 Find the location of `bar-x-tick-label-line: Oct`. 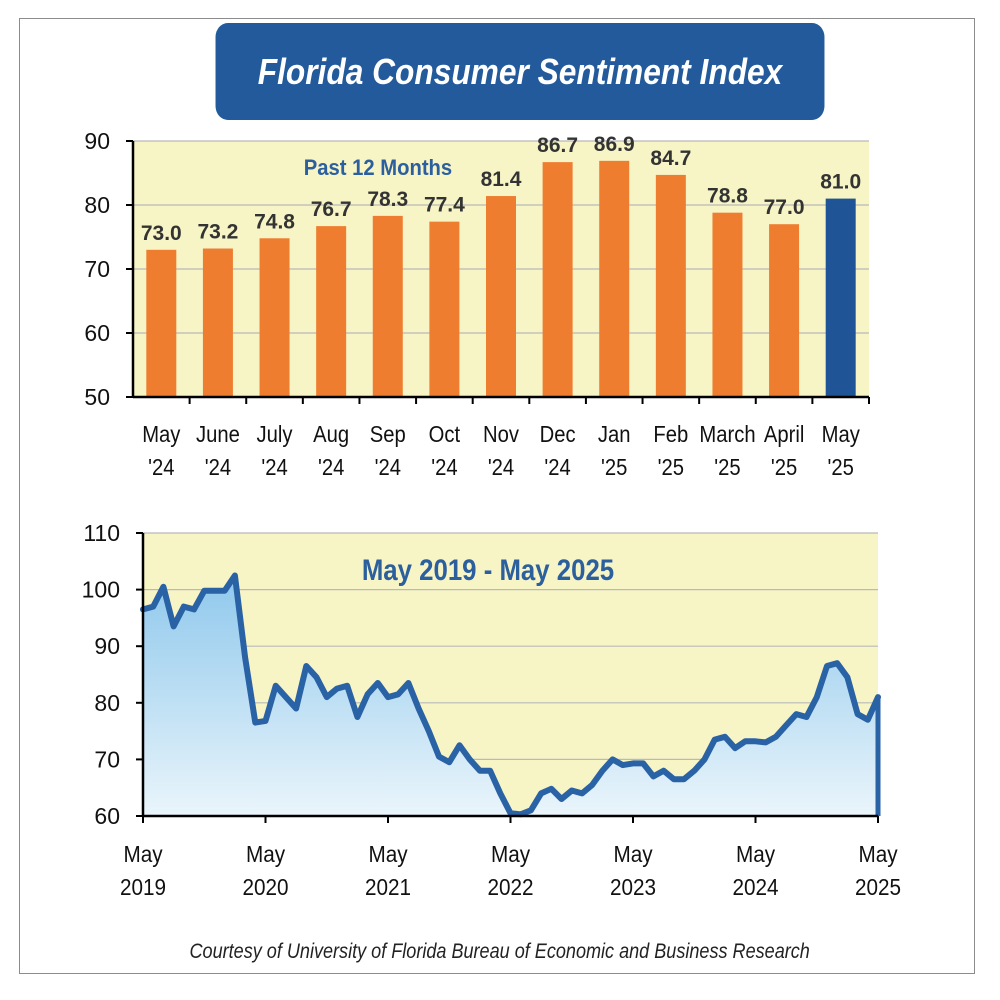

bar-x-tick-label-line: Oct is located at coordinates (444, 434).